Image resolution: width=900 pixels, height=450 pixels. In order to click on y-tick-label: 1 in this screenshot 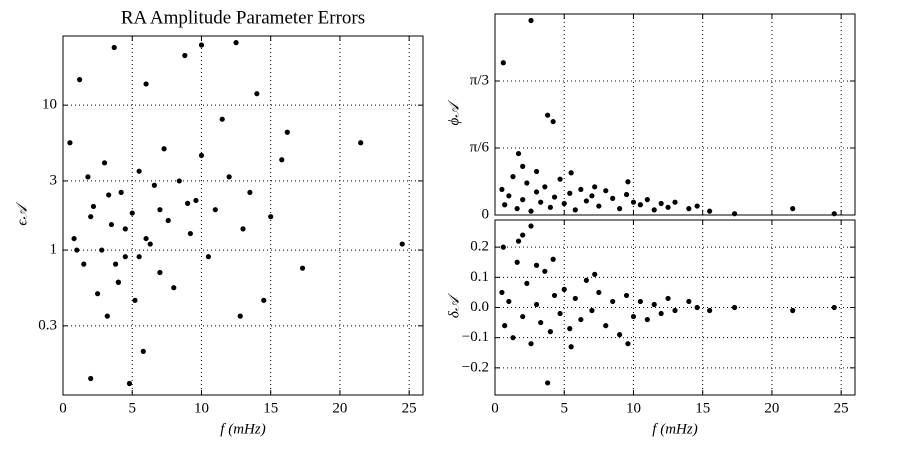, I will do `click(54, 250)`.